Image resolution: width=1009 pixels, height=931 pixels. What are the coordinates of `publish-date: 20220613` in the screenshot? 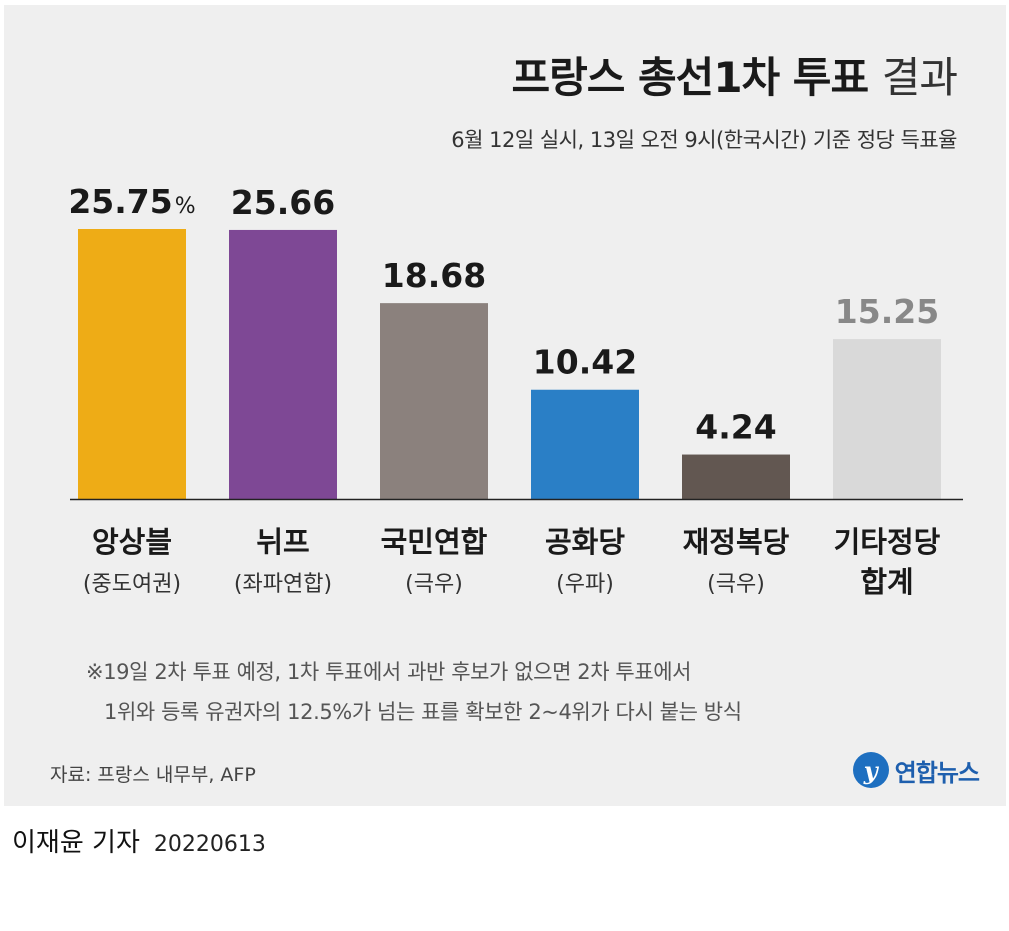 It's located at (209, 844).